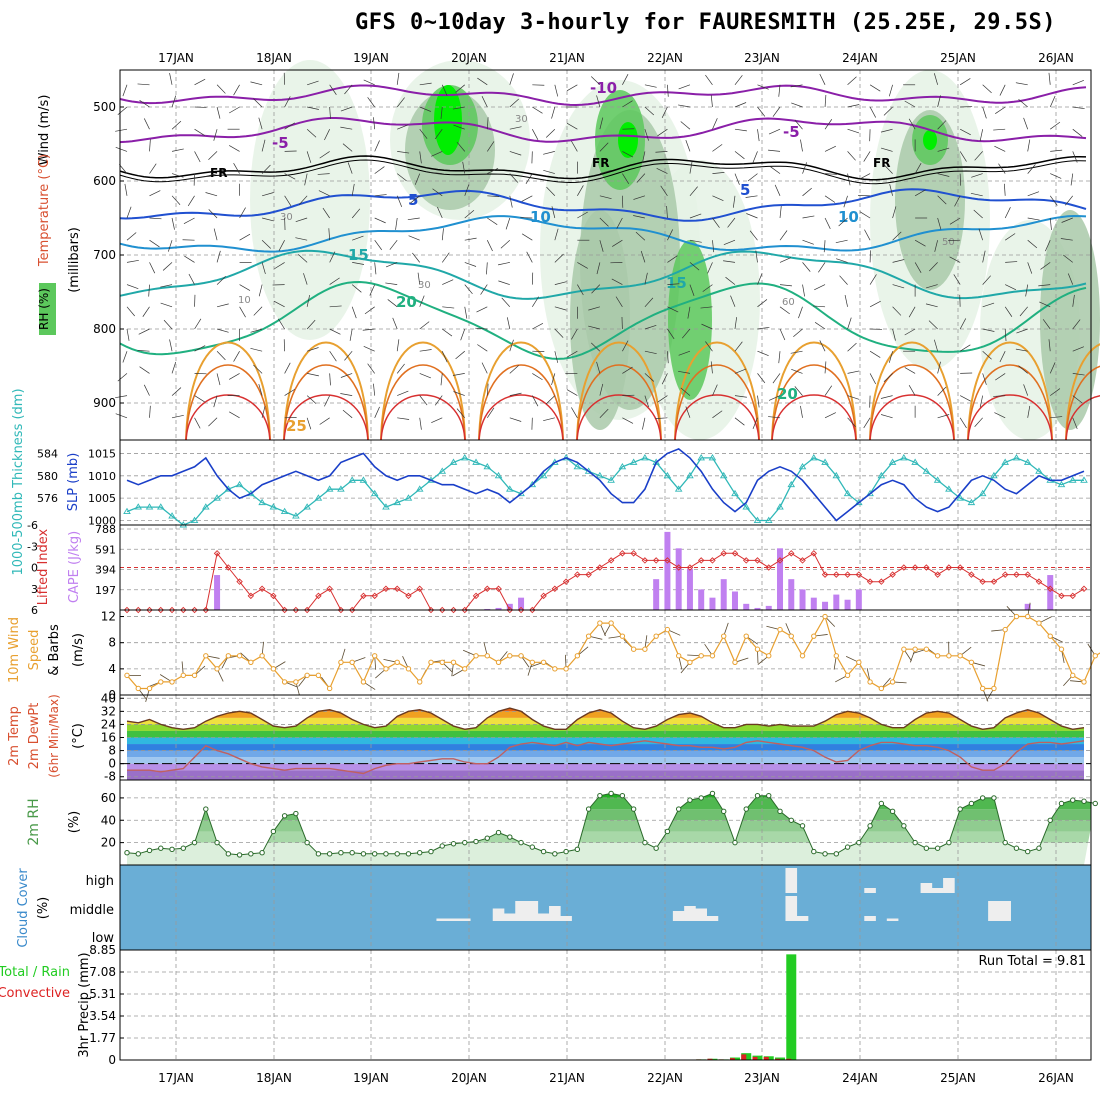 The height and width of the screenshot is (1100, 1100). Describe the element at coordinates (521, 119) in the screenshot. I see `rh-contour-label: 30` at that location.